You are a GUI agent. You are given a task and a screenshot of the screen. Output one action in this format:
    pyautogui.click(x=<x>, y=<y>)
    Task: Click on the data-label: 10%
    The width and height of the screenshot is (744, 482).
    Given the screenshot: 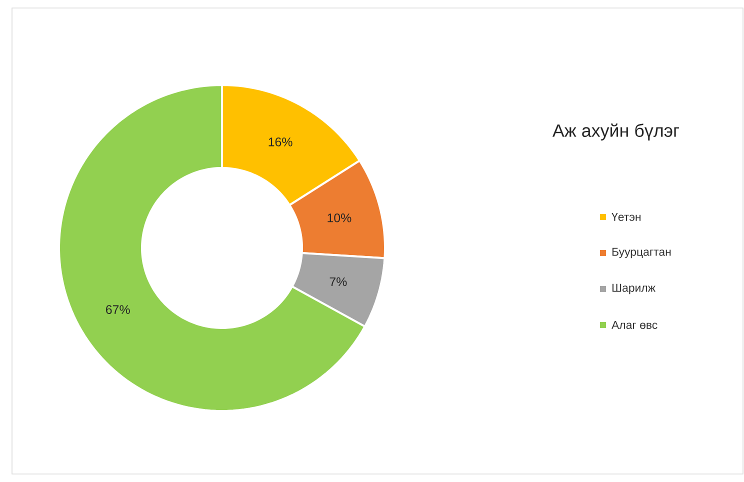 What is the action you would take?
    pyautogui.click(x=340, y=218)
    